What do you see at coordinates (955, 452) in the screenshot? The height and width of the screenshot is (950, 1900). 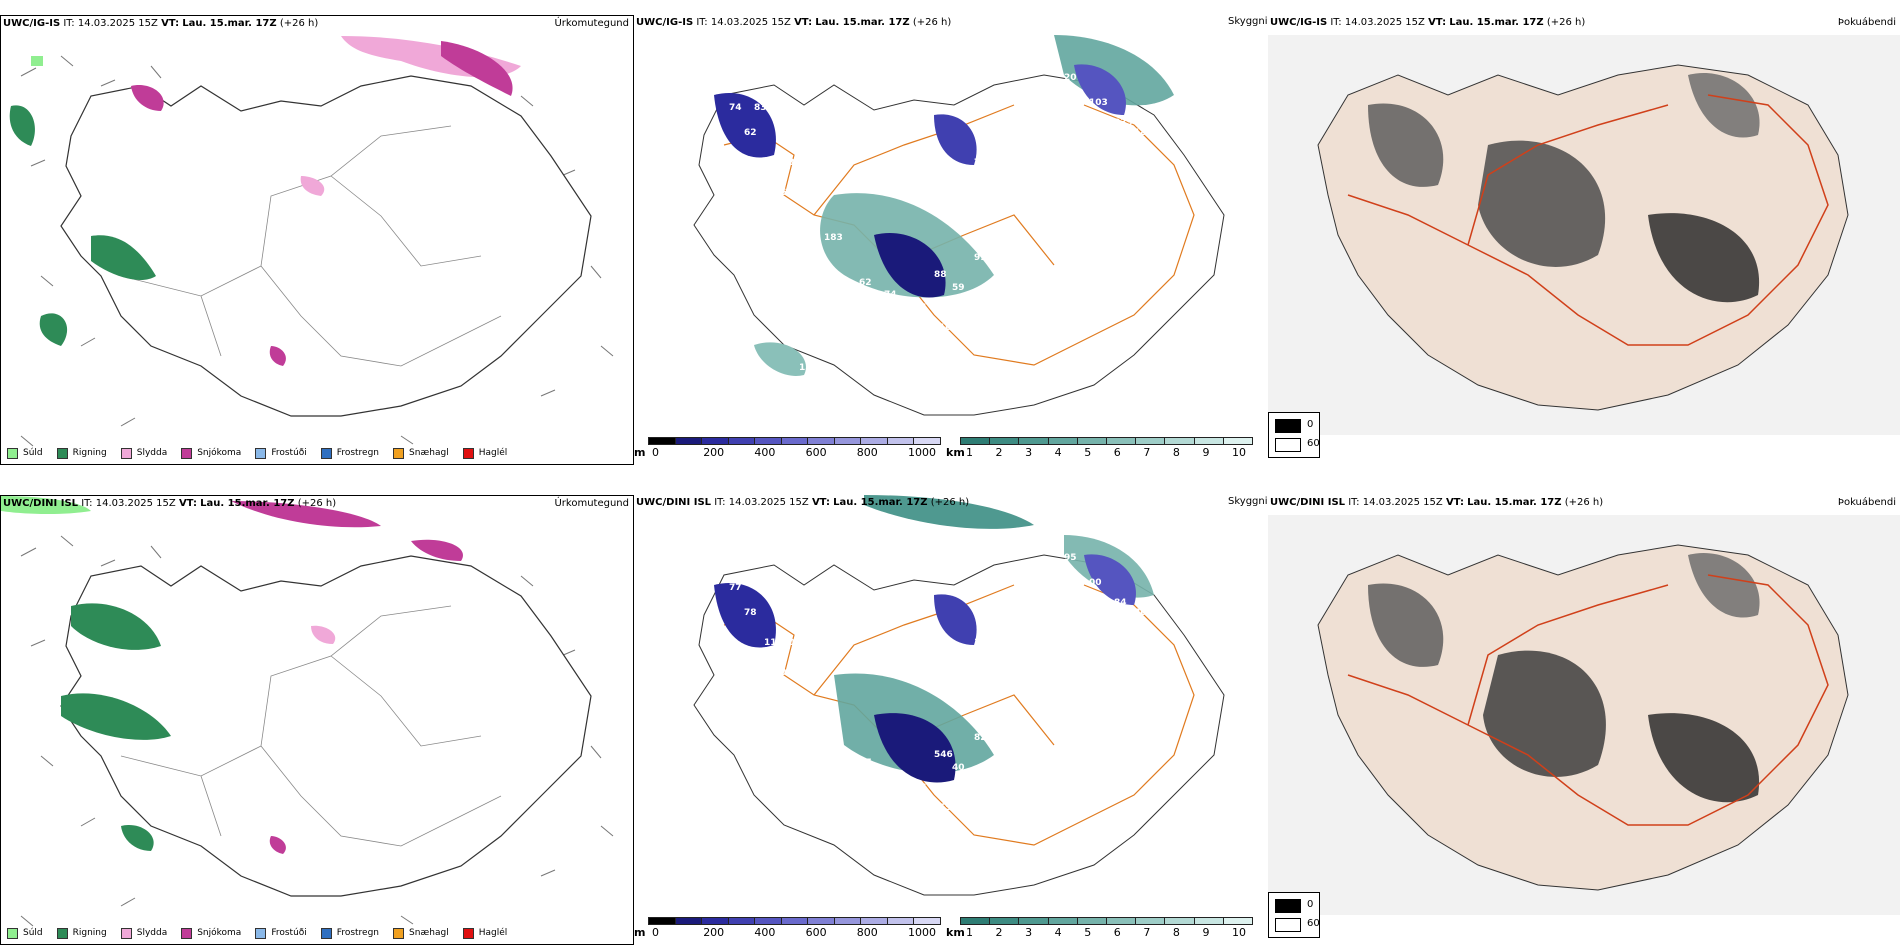 I see `colorbar-unit: km` at bounding box center [955, 452].